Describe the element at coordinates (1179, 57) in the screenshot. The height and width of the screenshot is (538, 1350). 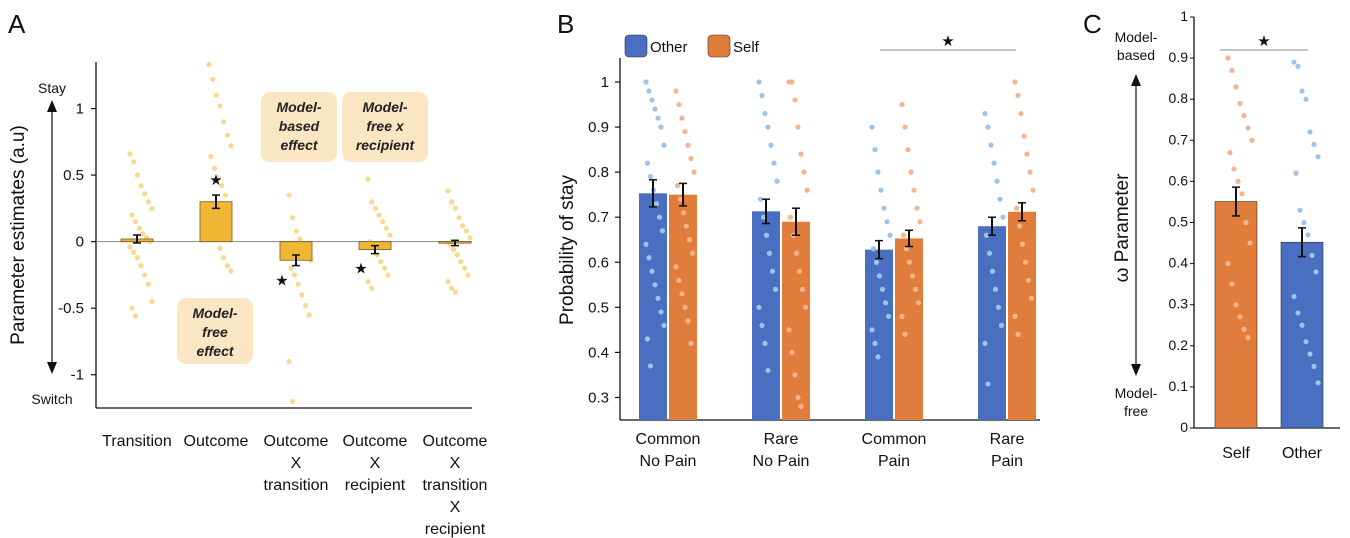
I see `y-tick-label: 0.9` at that location.